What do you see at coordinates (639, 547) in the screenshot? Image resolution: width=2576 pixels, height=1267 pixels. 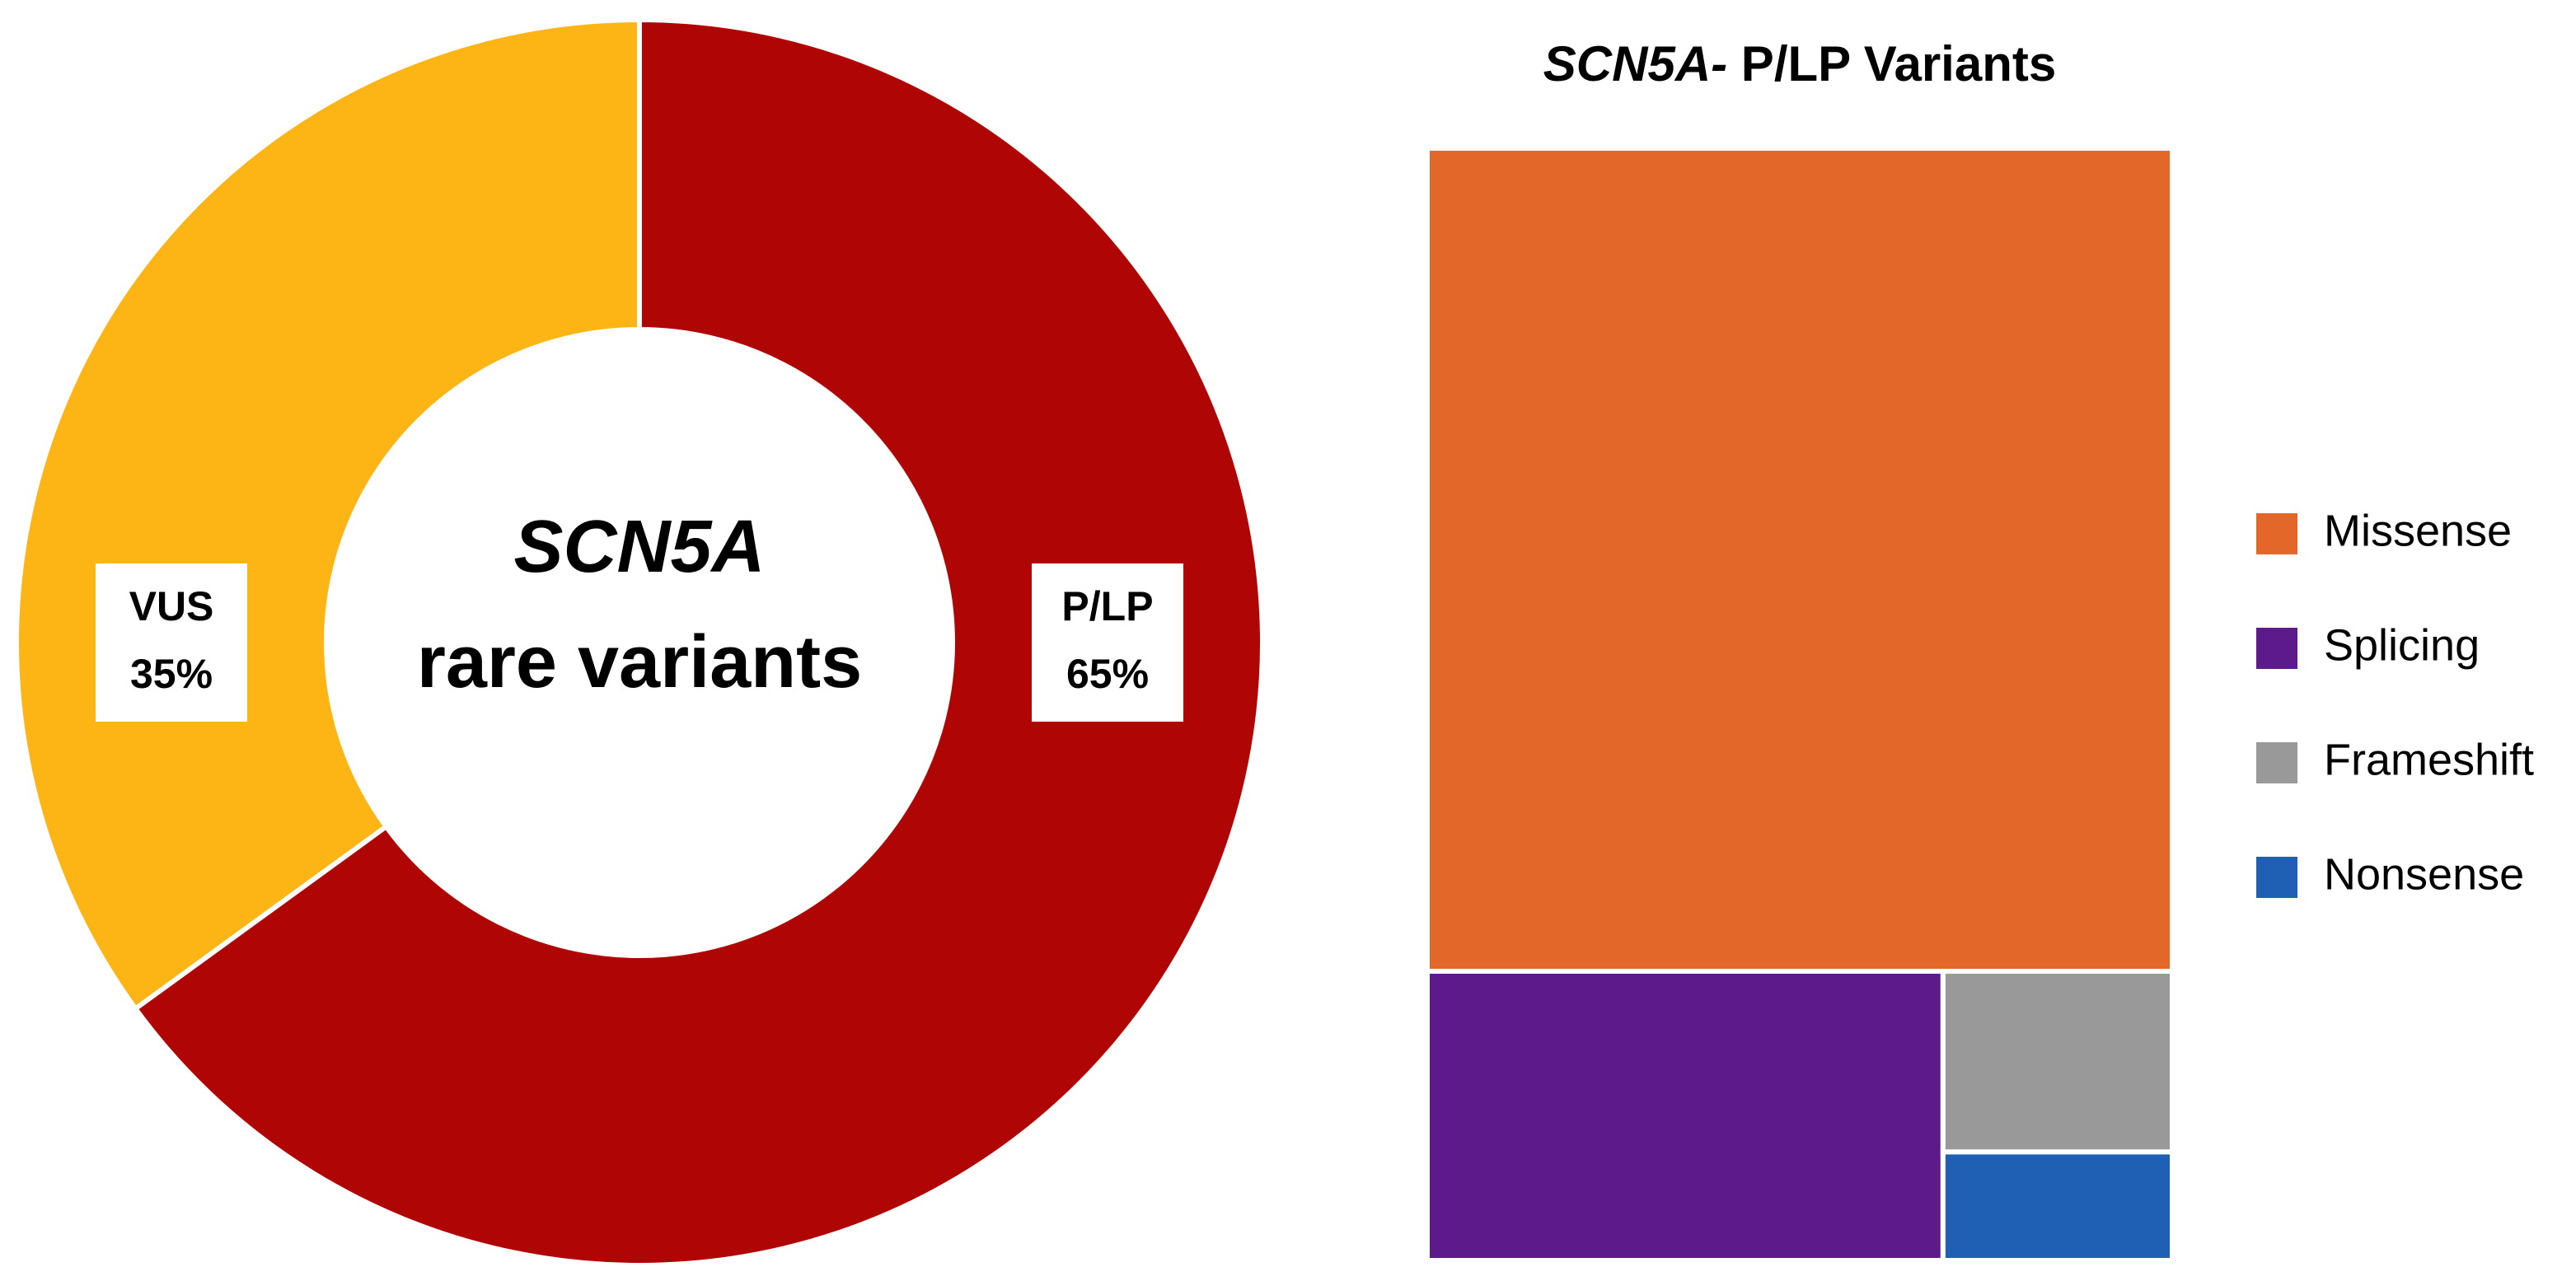 I see `center-title: SCN5A` at bounding box center [639, 547].